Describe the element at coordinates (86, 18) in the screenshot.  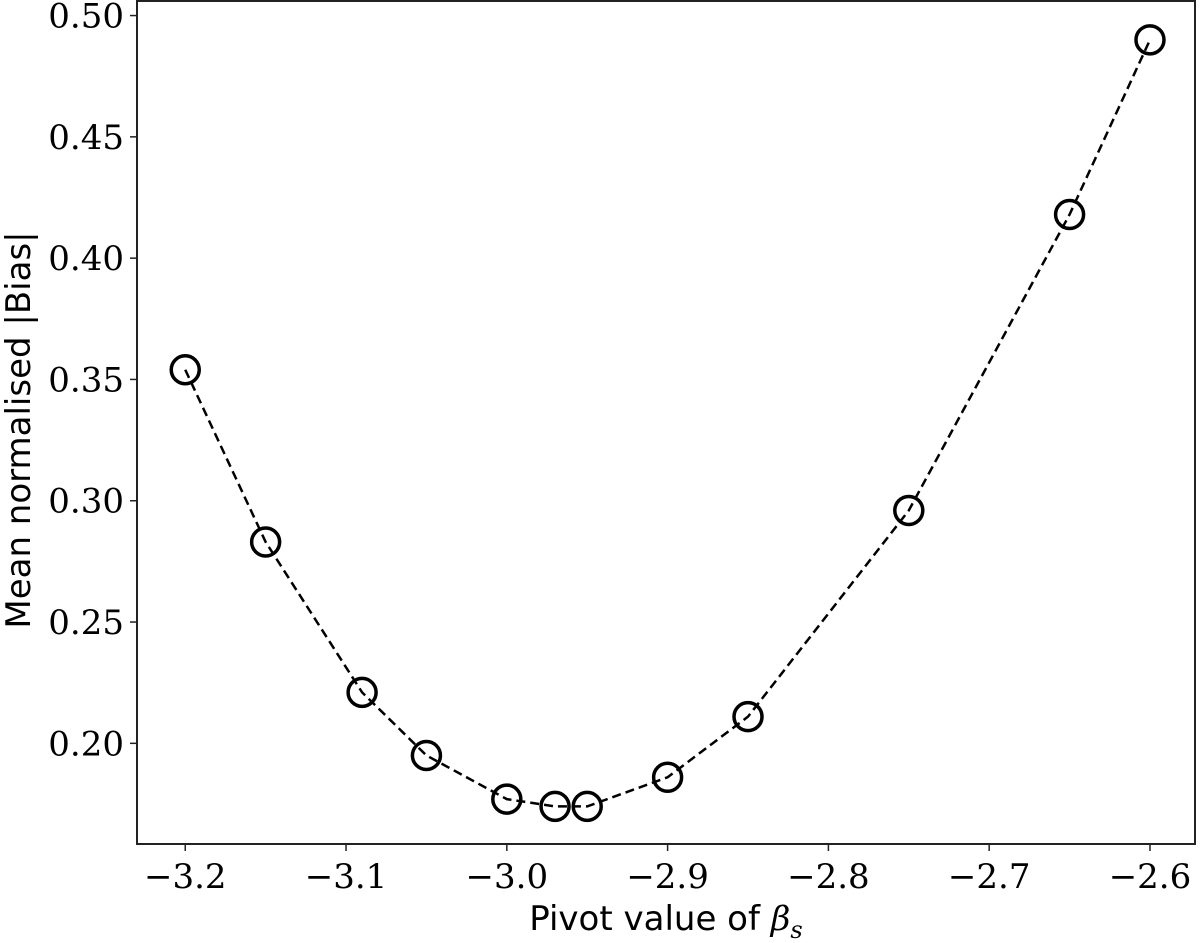
I see `y-tick-label: 0.50` at that location.